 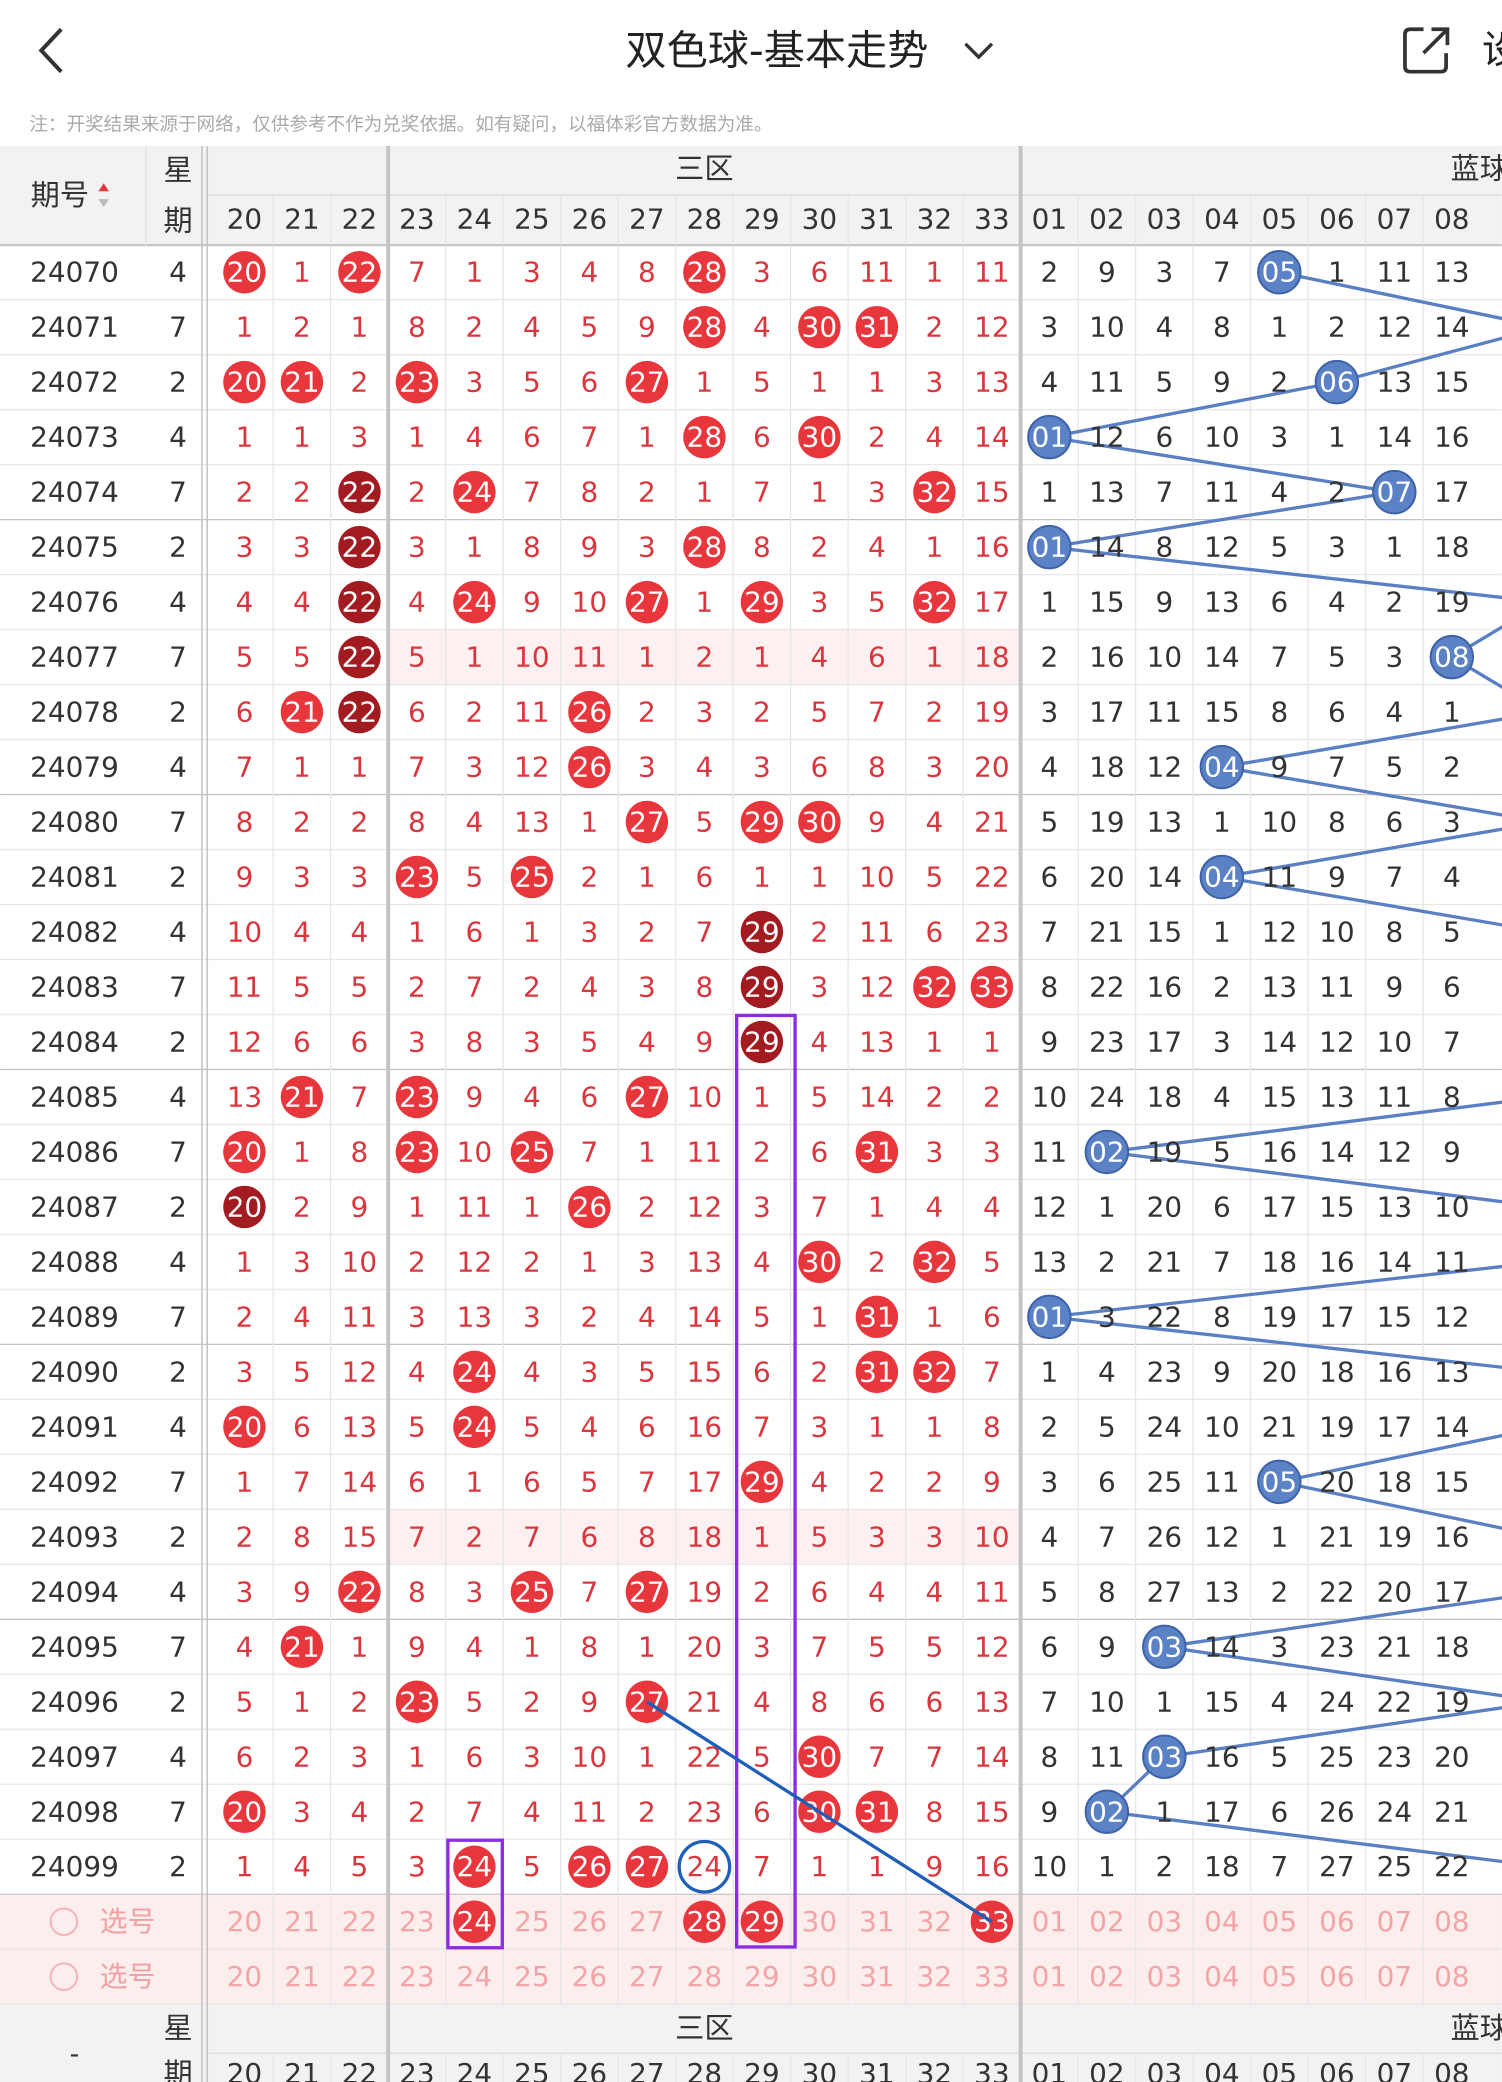 I want to click on column-number: 01, so click(x=1049, y=2069).